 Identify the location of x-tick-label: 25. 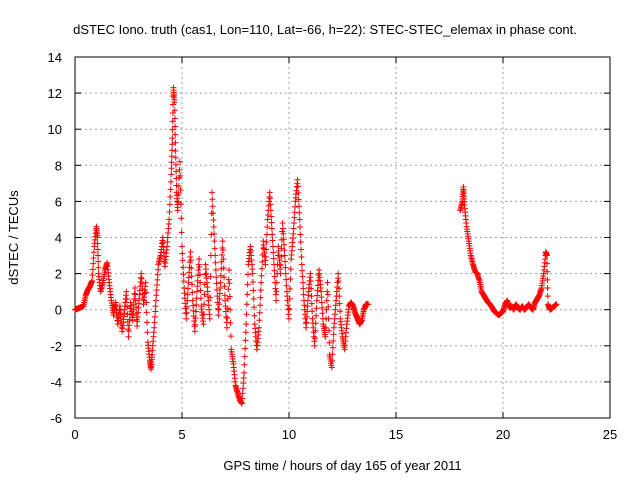
(610, 434).